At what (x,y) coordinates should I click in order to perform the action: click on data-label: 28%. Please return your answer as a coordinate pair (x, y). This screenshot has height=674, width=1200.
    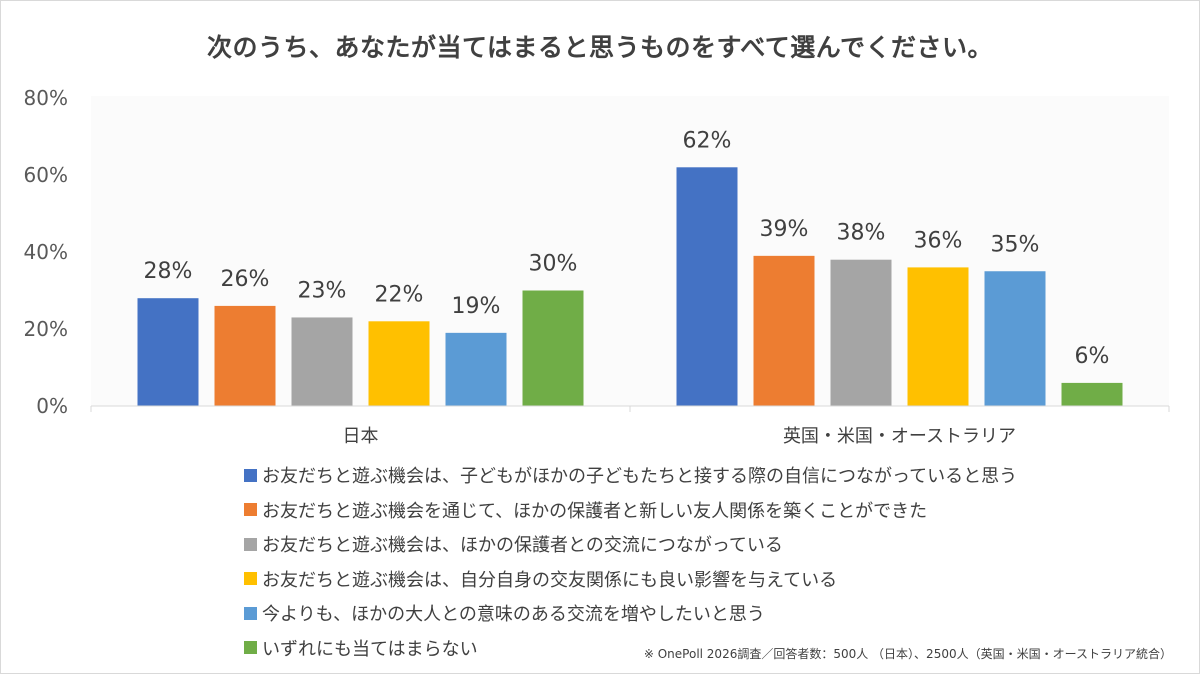
    Looking at the image, I should click on (168, 271).